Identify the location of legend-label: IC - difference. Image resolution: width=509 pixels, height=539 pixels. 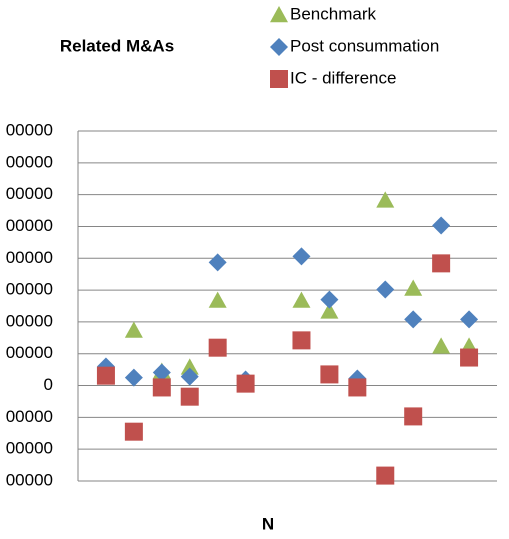
(343, 77).